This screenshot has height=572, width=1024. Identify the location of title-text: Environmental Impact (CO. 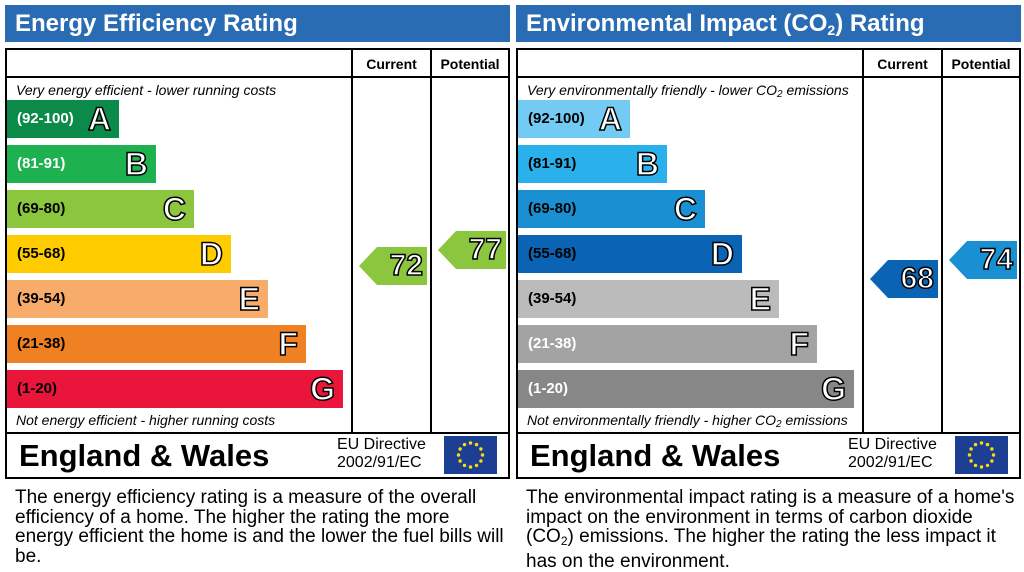
(677, 23).